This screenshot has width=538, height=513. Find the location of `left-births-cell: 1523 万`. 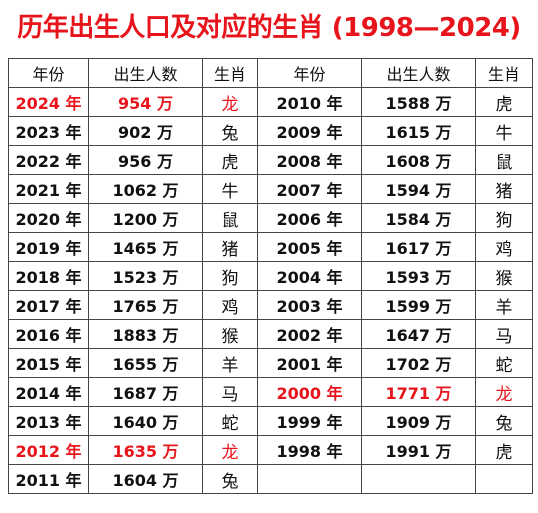

left-births-cell: 1523 万 is located at coordinates (145, 276).